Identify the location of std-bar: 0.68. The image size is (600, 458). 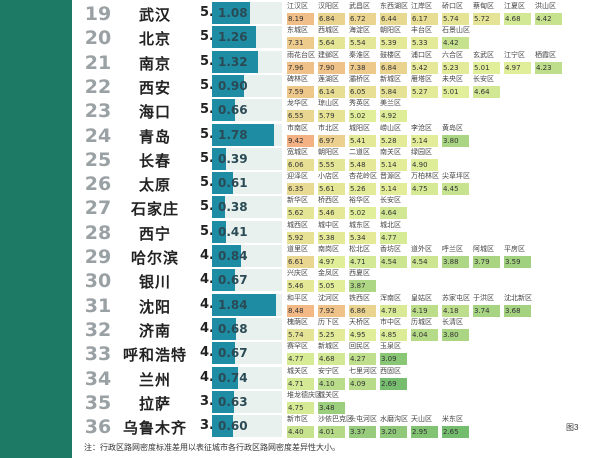
(247, 328).